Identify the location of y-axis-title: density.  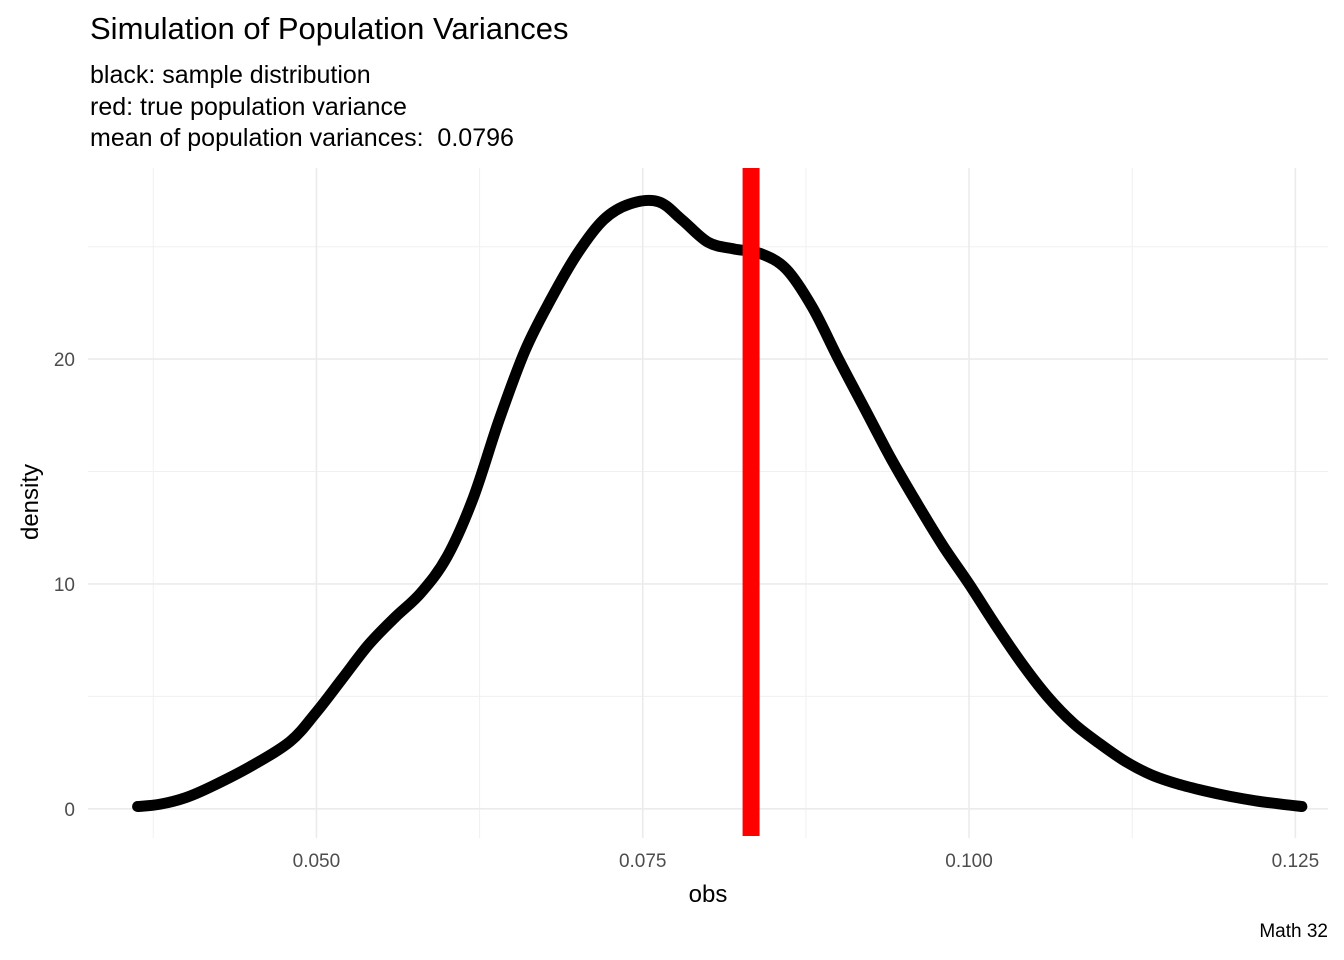
(30, 502).